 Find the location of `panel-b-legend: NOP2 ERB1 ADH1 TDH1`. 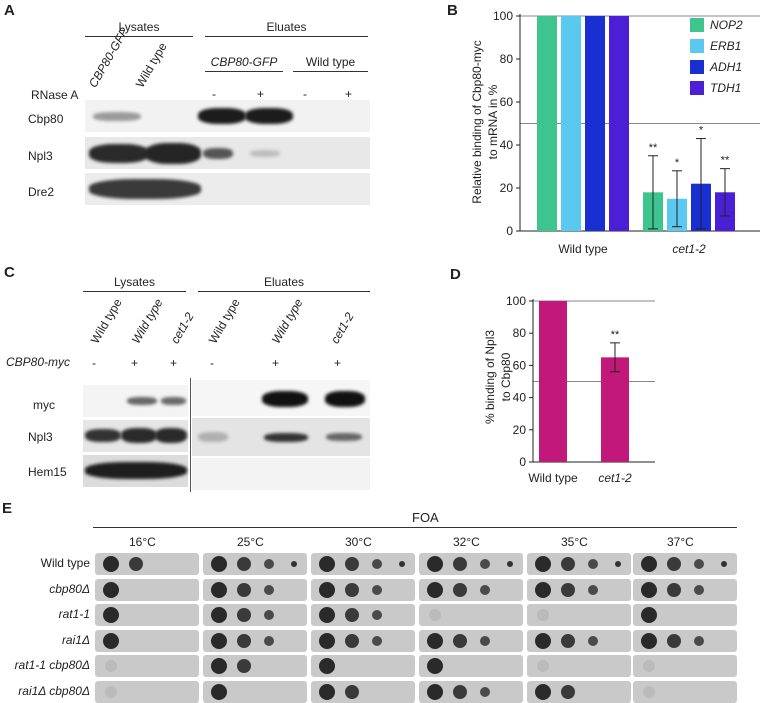

panel-b-legend: NOP2 ERB1 ADH1 TDH1 is located at coordinates (716, 60).